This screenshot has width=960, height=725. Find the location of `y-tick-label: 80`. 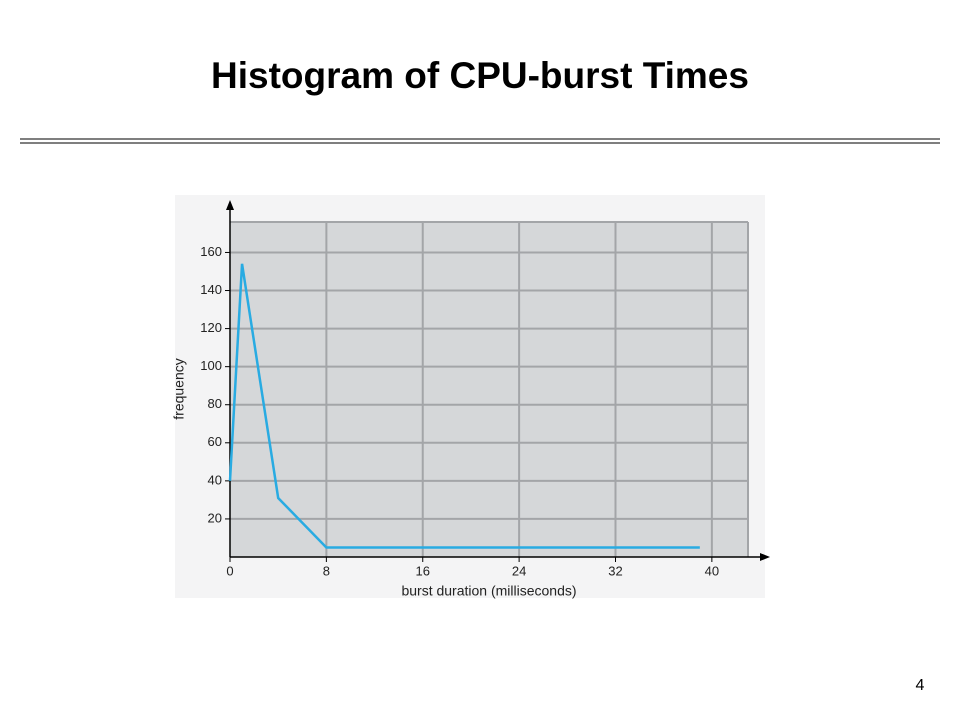

y-tick-label: 80 is located at coordinates (215, 403).